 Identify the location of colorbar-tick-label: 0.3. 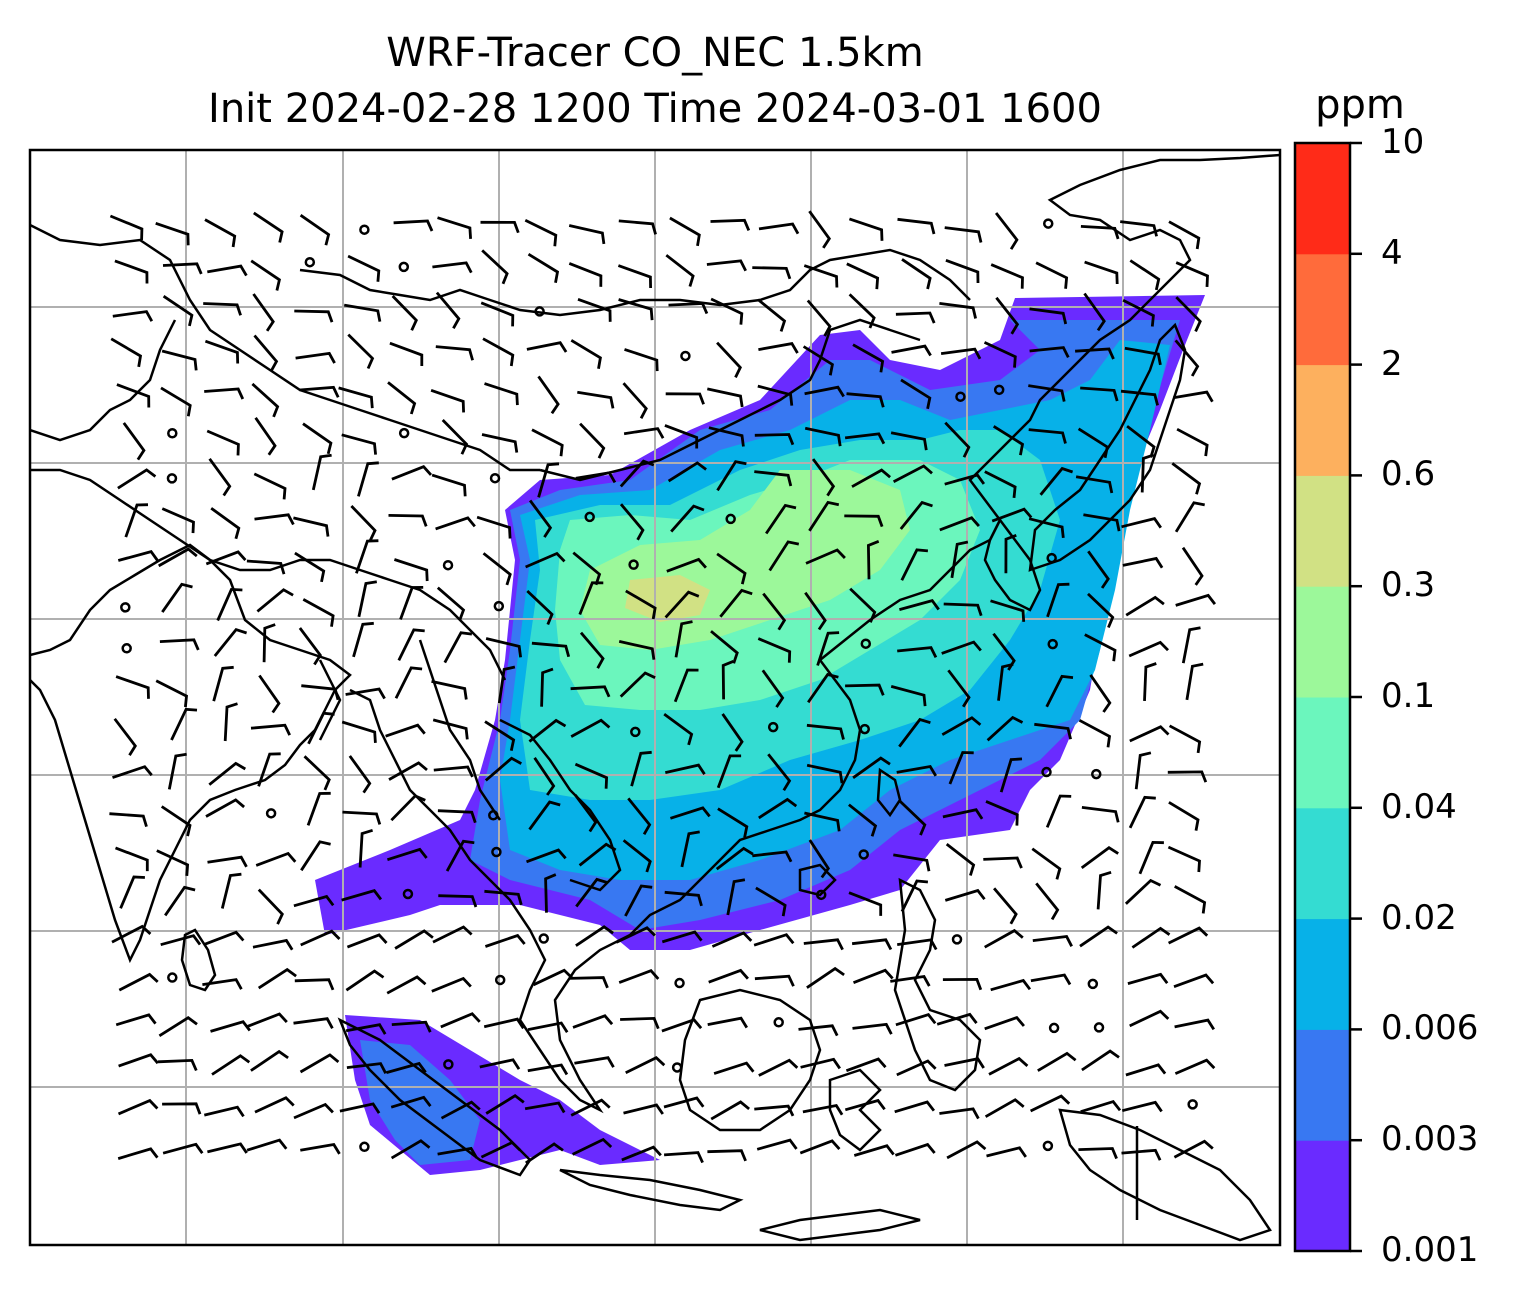
(1408, 585).